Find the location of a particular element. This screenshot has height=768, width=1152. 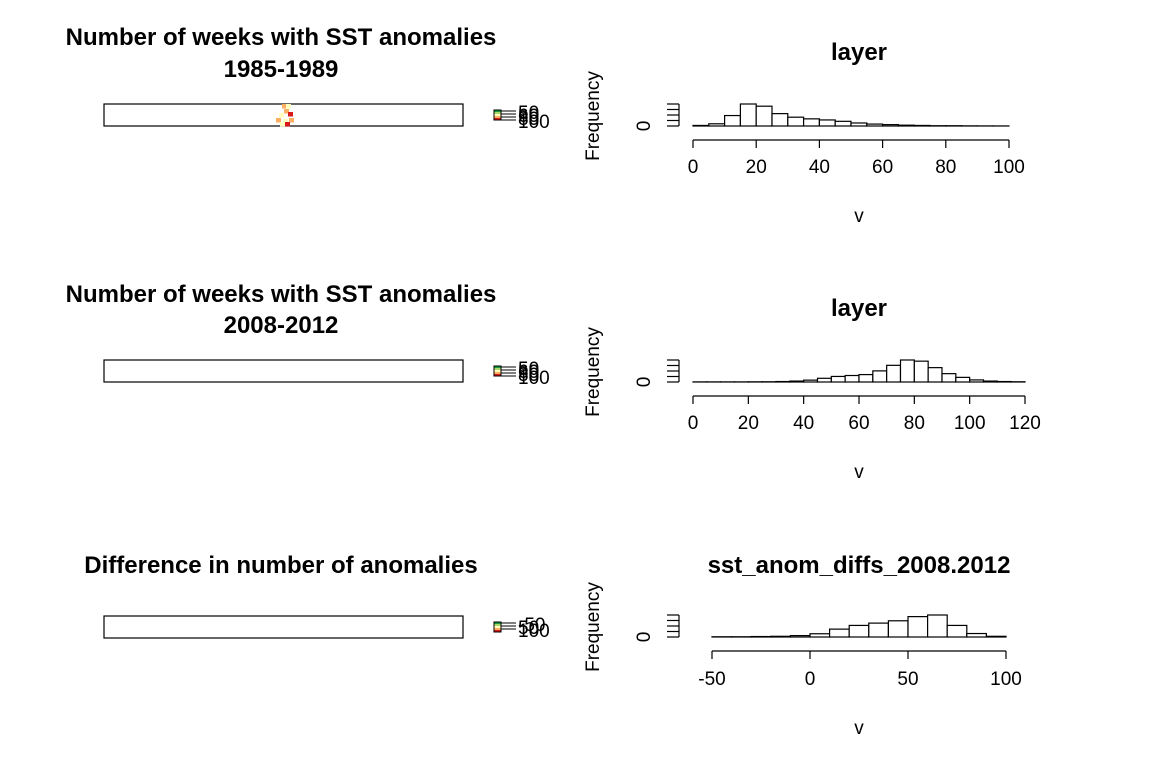

x-axis-label: v is located at coordinates (859, 472).